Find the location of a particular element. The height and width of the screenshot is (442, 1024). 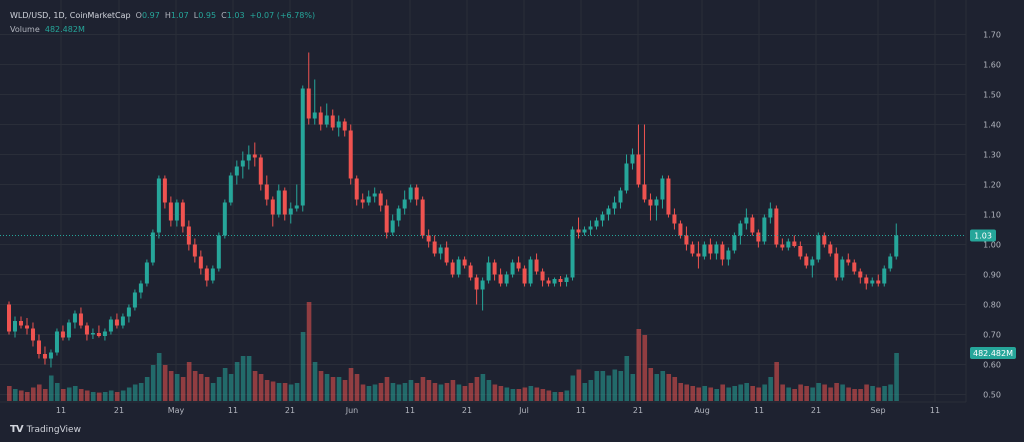

x-tick-label: Aug is located at coordinates (702, 410).